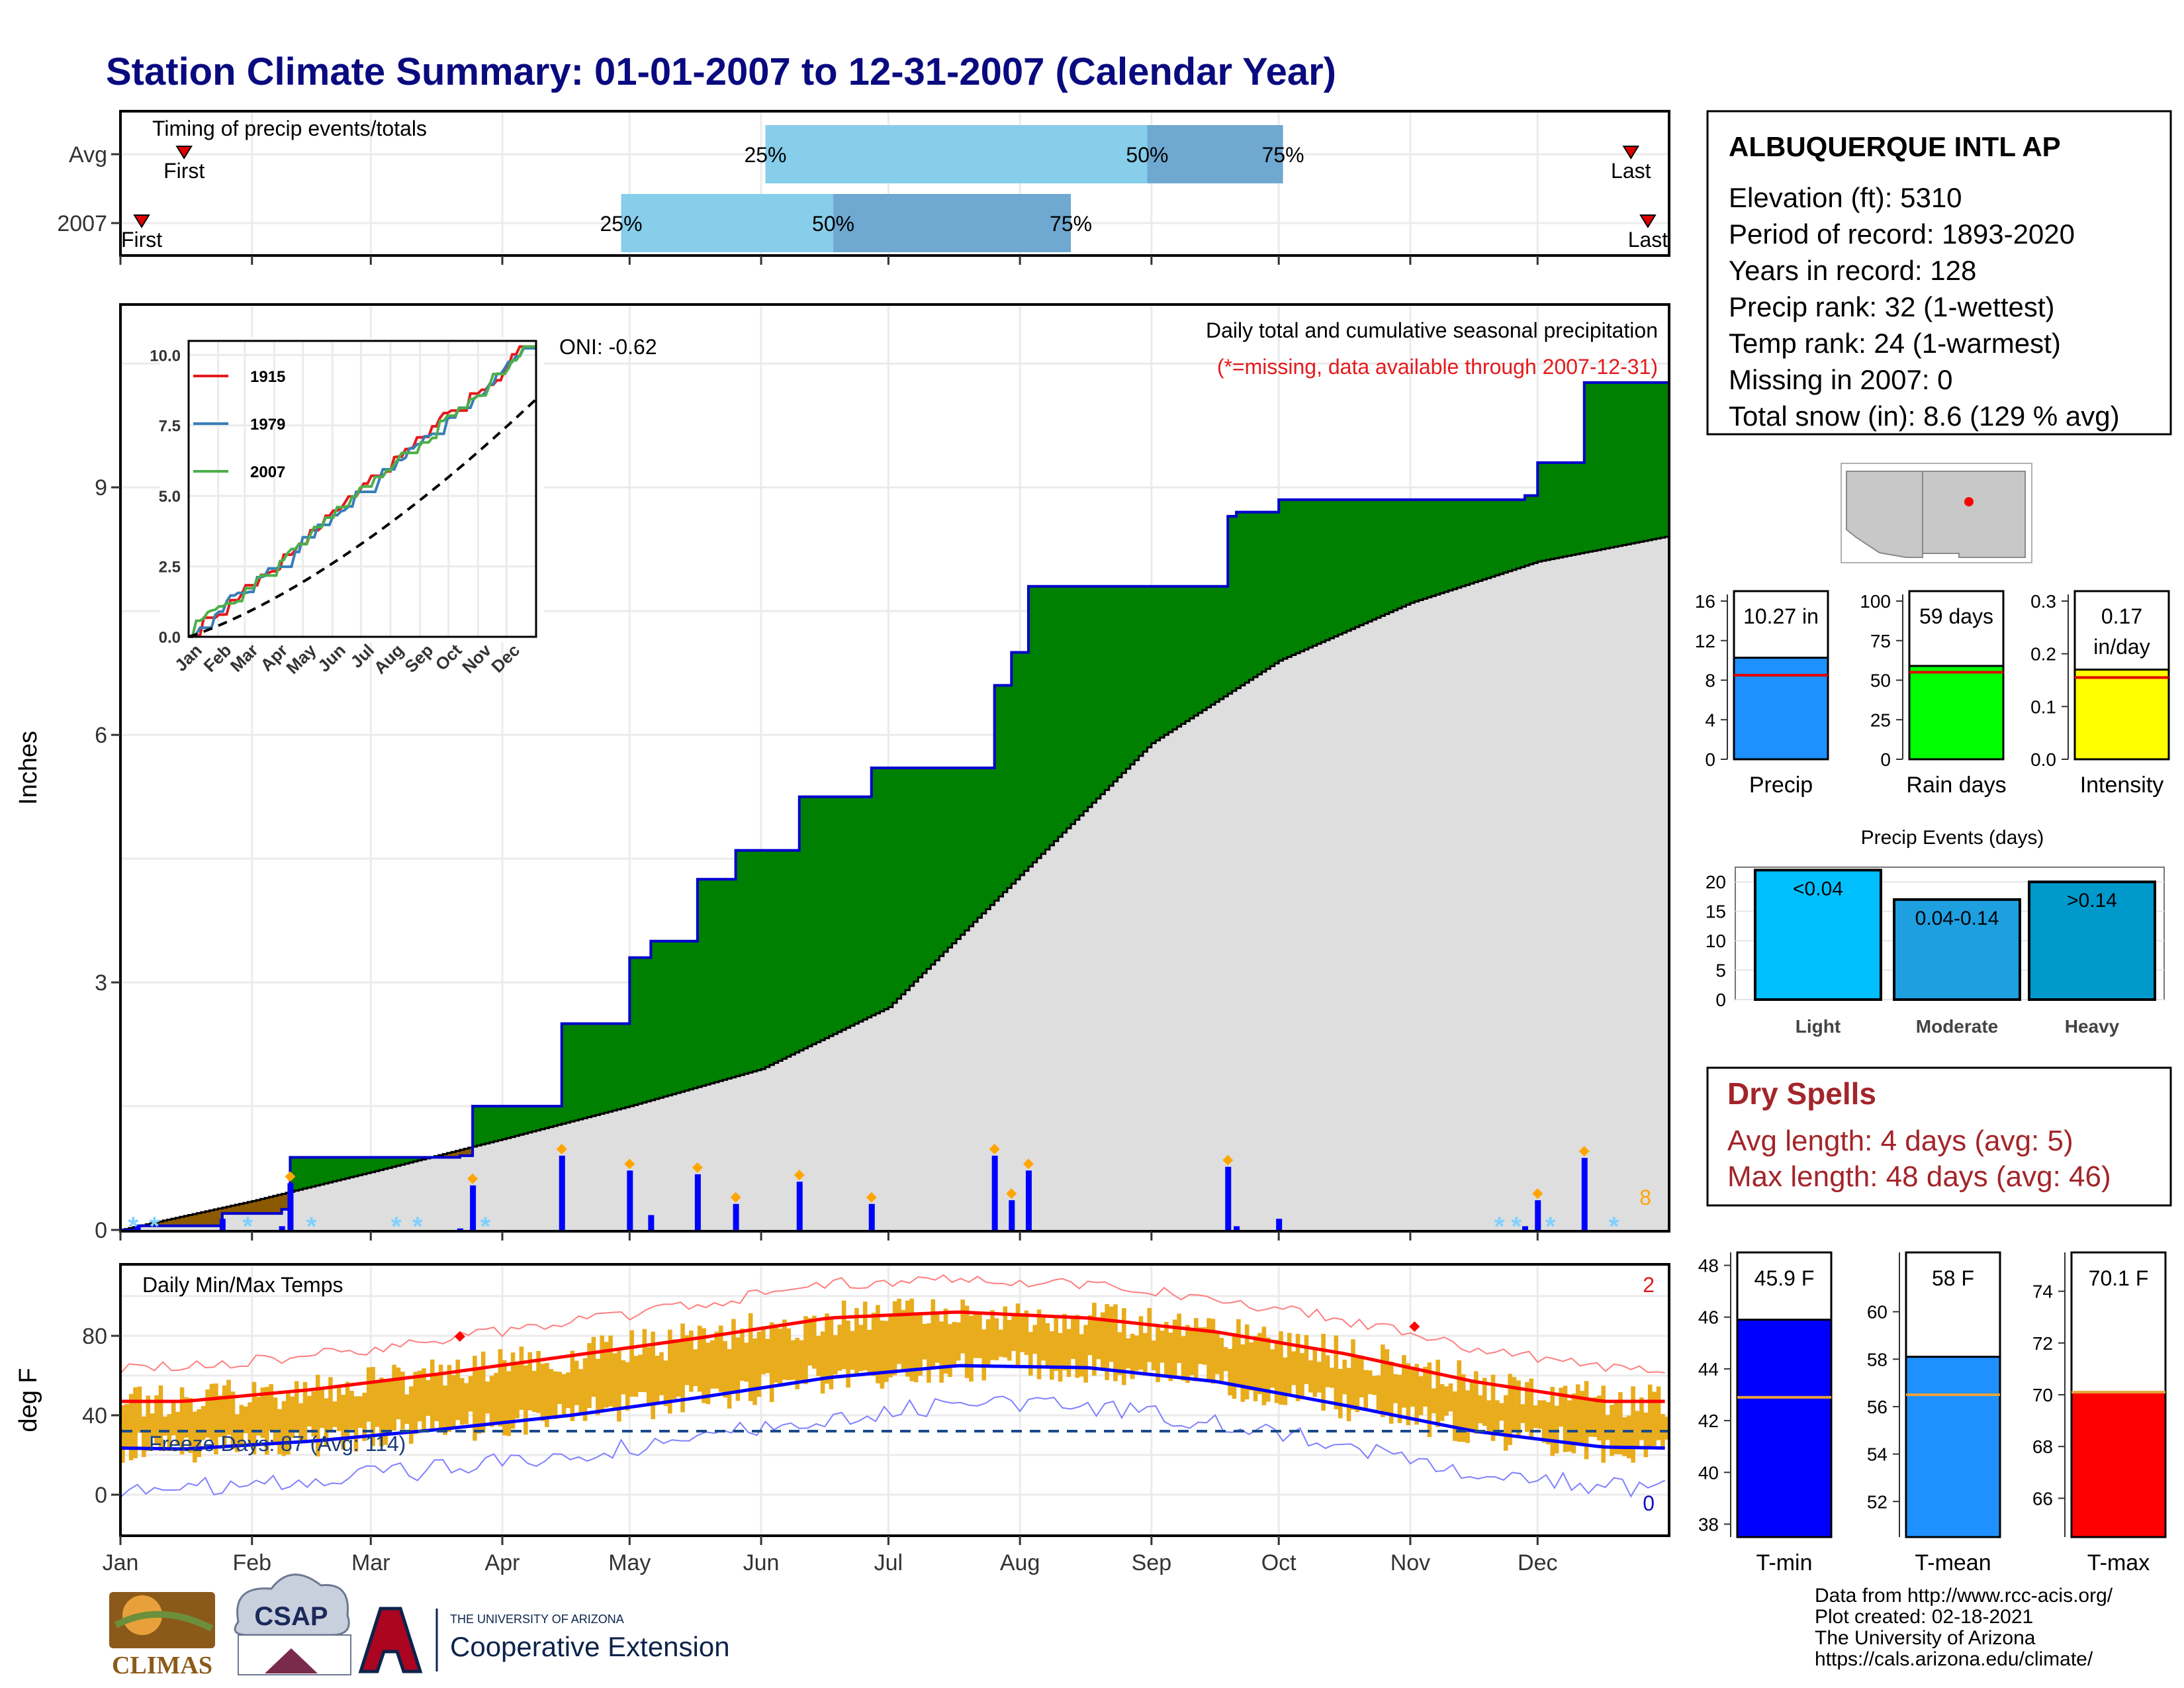 The image size is (2184, 1688). Describe the element at coordinates (1709, 1421) in the screenshot. I see `temp-summary-ytick-label: 42` at that location.